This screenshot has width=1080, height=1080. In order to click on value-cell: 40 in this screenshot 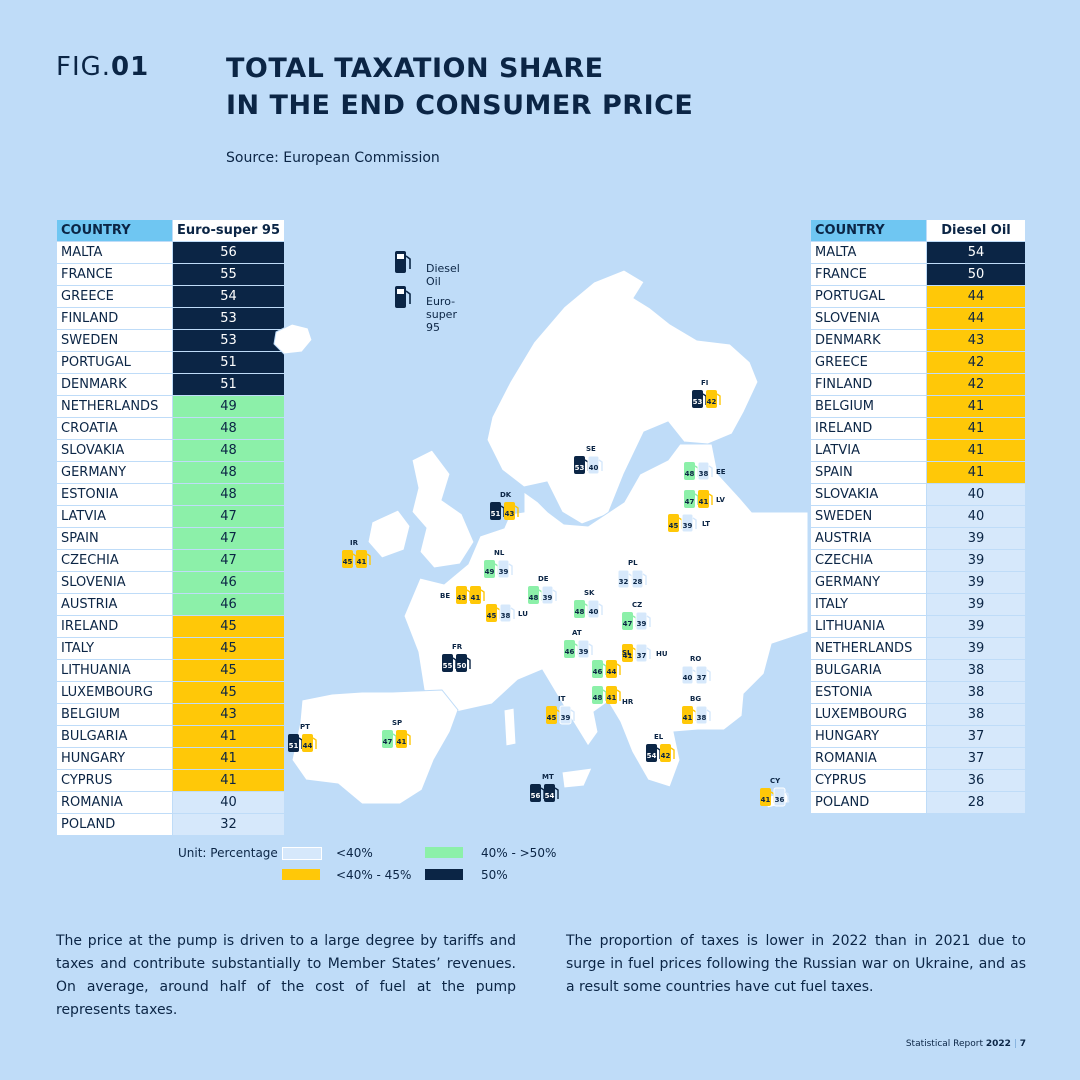, I will do `click(976, 516)`.